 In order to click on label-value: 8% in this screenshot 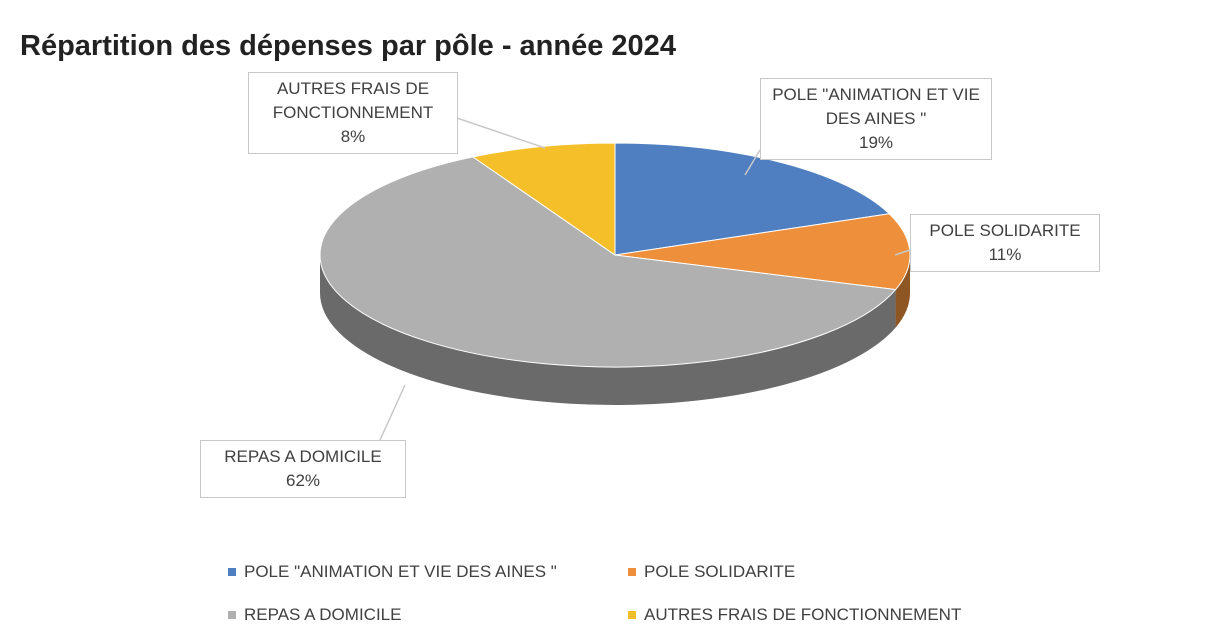, I will do `click(353, 136)`.